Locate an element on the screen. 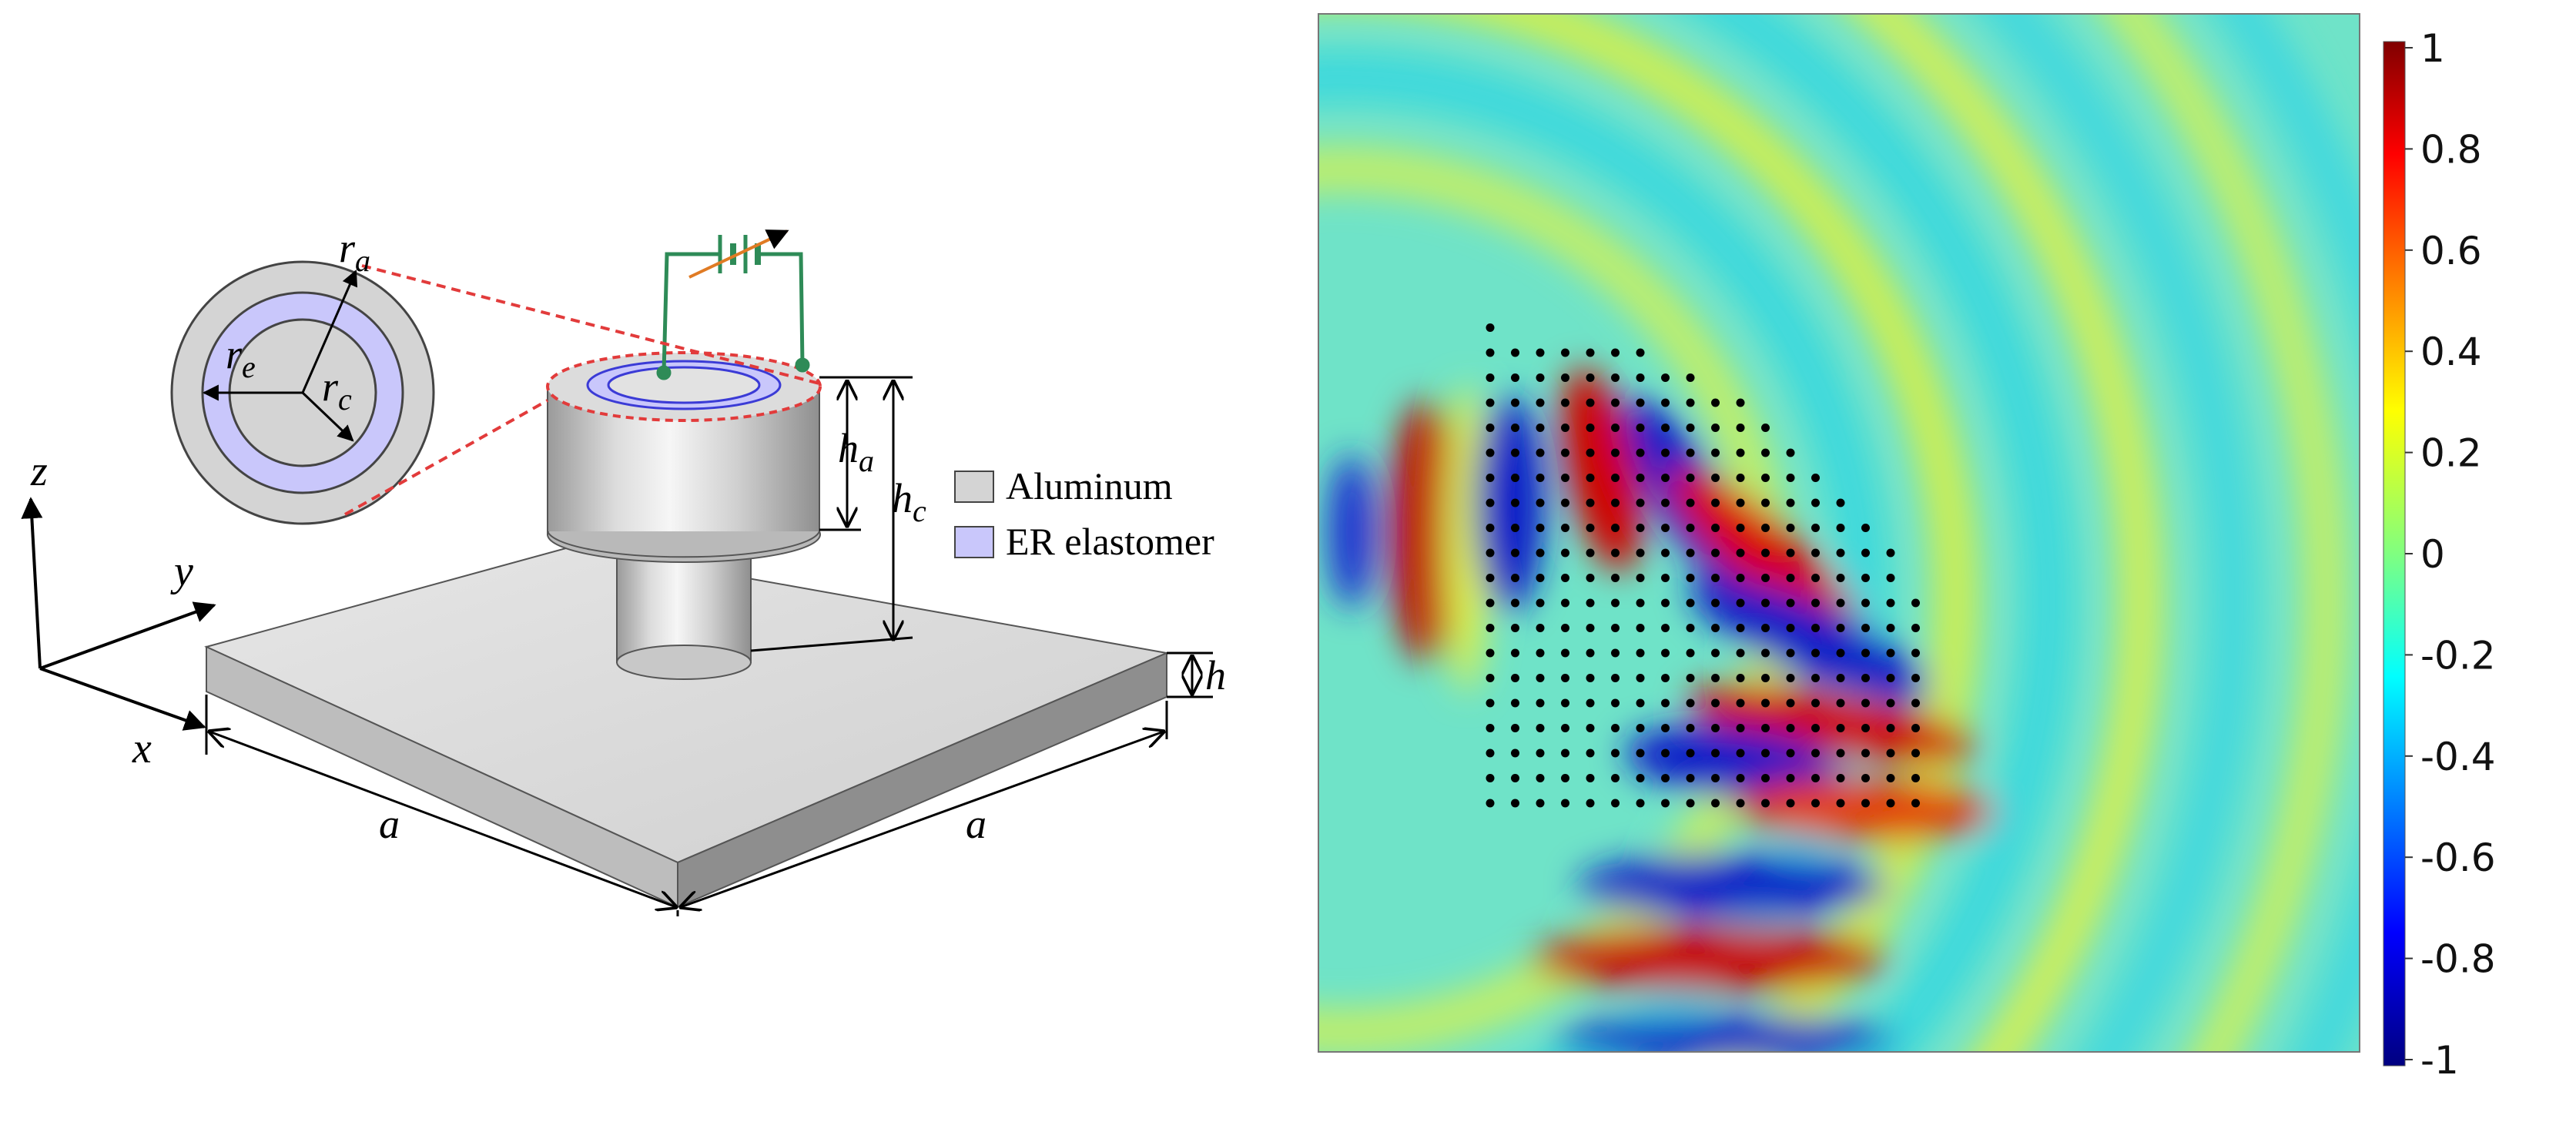 This screenshot has width=2576, height=1142. y-axis-label: y is located at coordinates (182, 571).